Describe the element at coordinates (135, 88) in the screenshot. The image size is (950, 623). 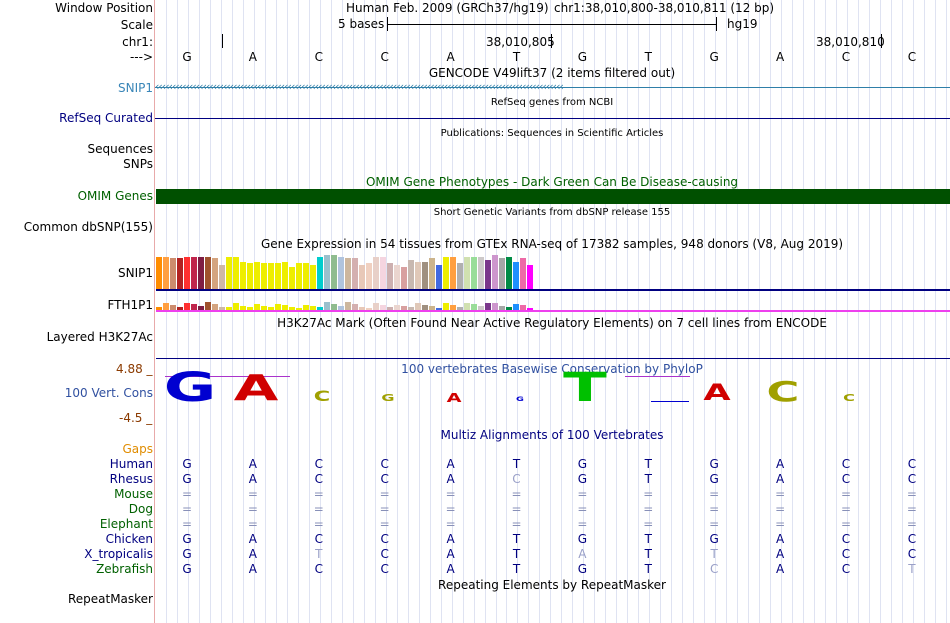
I see `snip1-track-label: SNIP1` at that location.